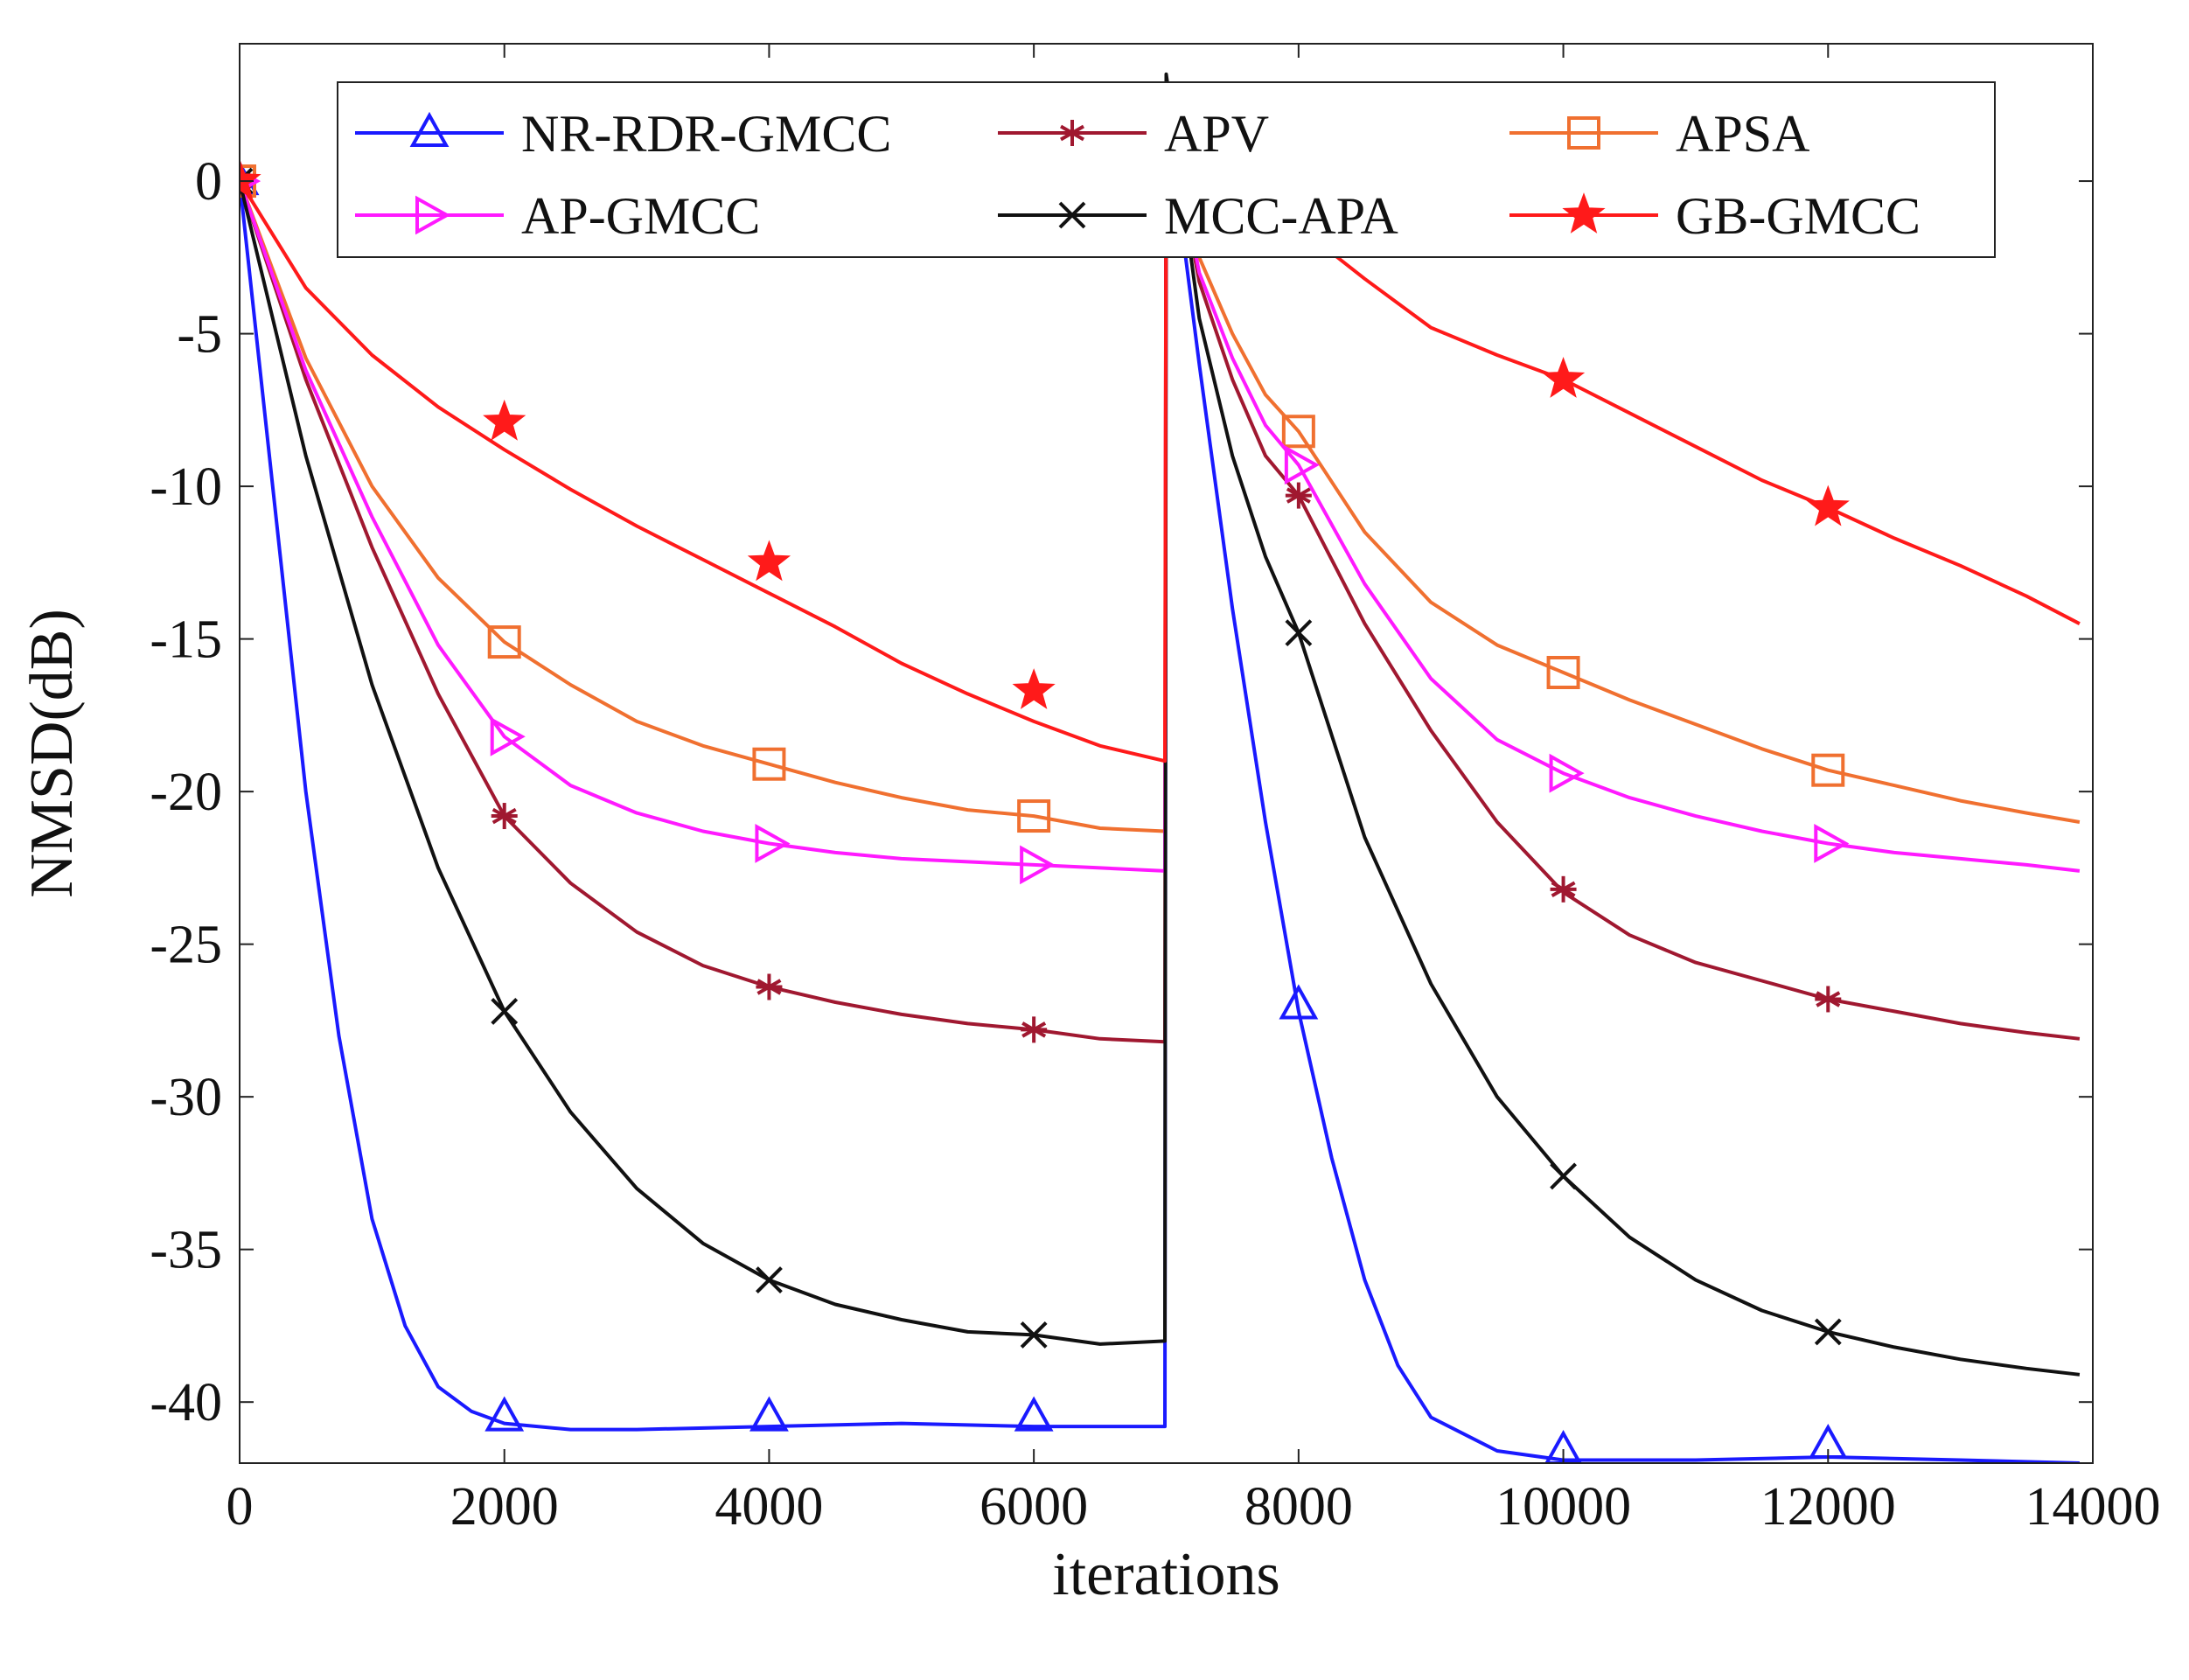 This screenshot has width=2189, height=1680. I want to click on y-tick-label: -30, so click(186, 1097).